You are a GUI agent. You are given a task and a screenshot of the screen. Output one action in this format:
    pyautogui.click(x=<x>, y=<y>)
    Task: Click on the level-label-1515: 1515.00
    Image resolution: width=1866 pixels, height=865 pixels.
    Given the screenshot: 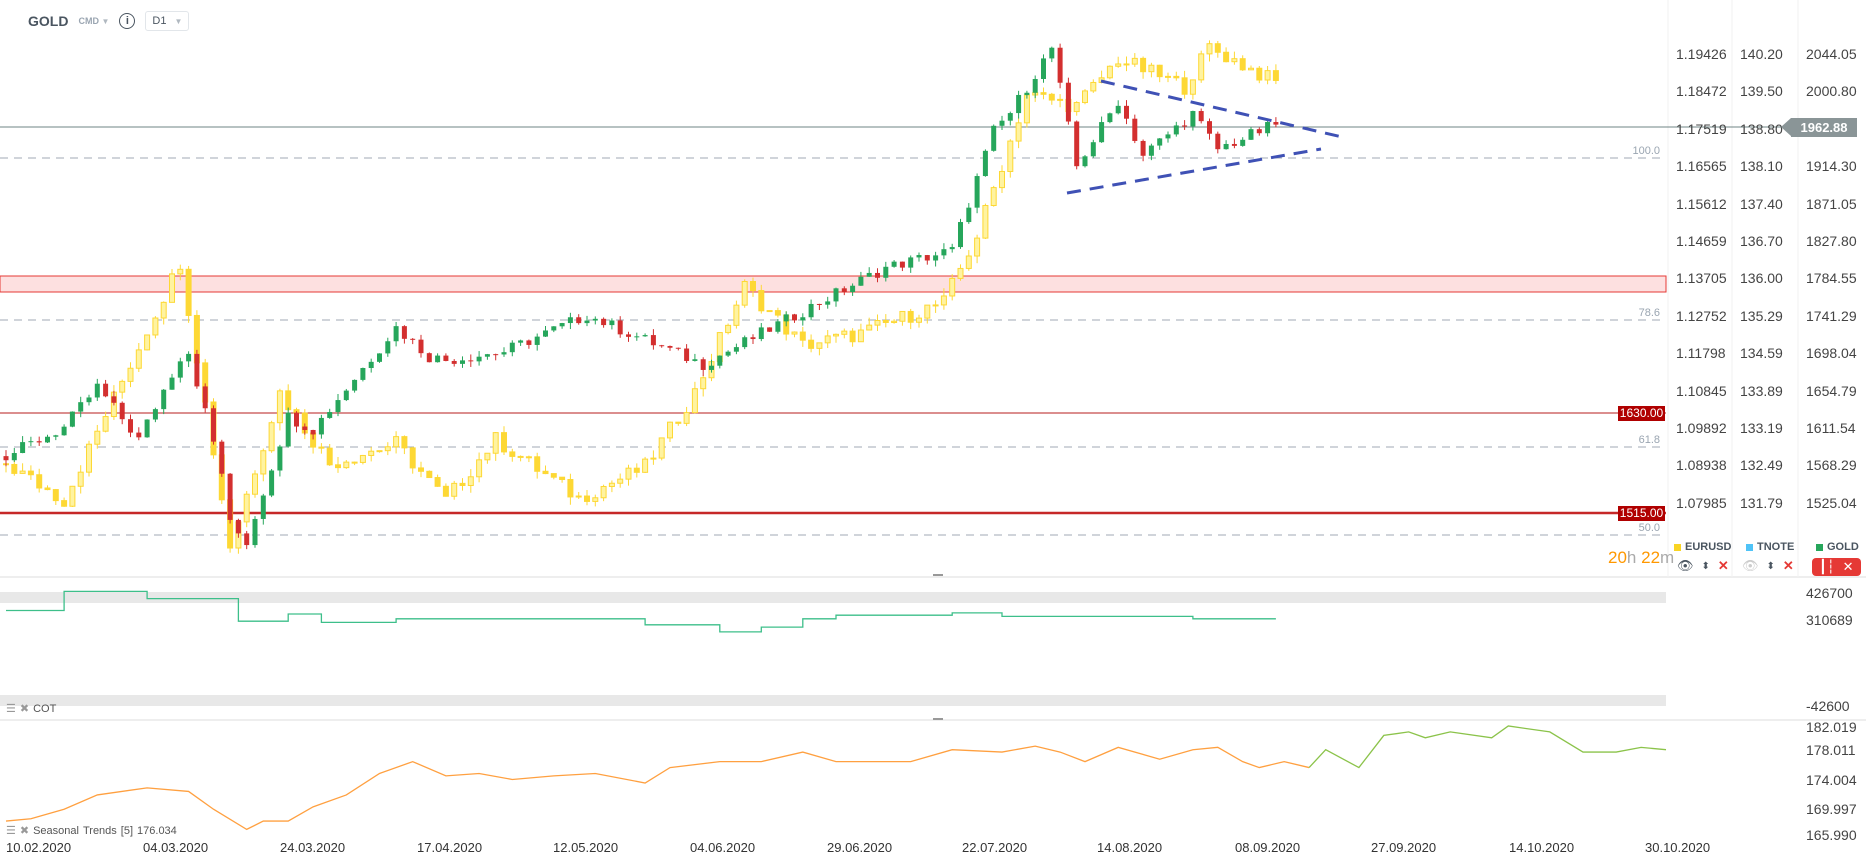 What is the action you would take?
    pyautogui.click(x=1641, y=513)
    